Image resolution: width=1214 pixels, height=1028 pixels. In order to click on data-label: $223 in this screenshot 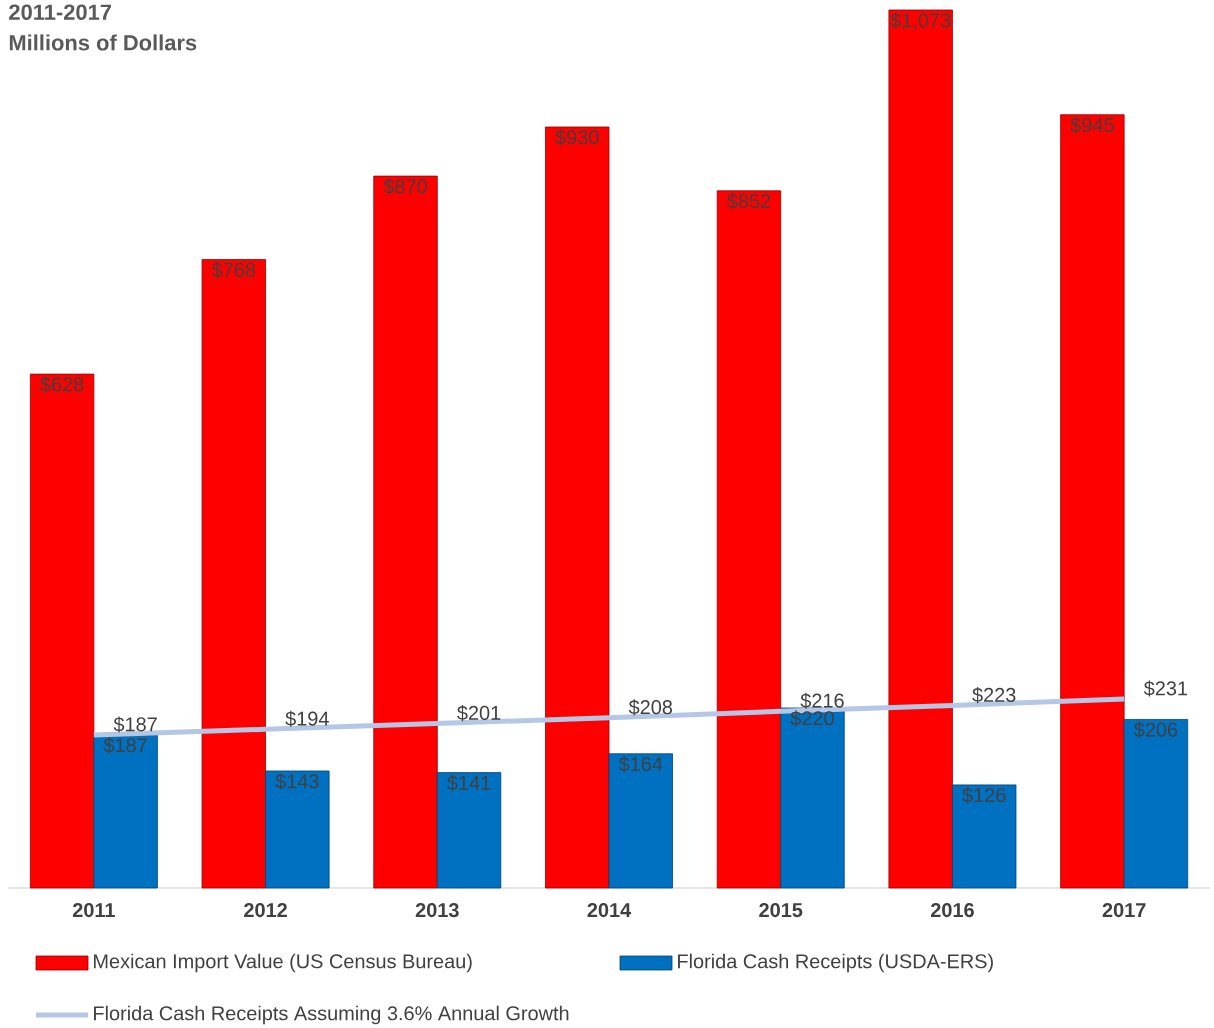, I will do `click(994, 695)`.